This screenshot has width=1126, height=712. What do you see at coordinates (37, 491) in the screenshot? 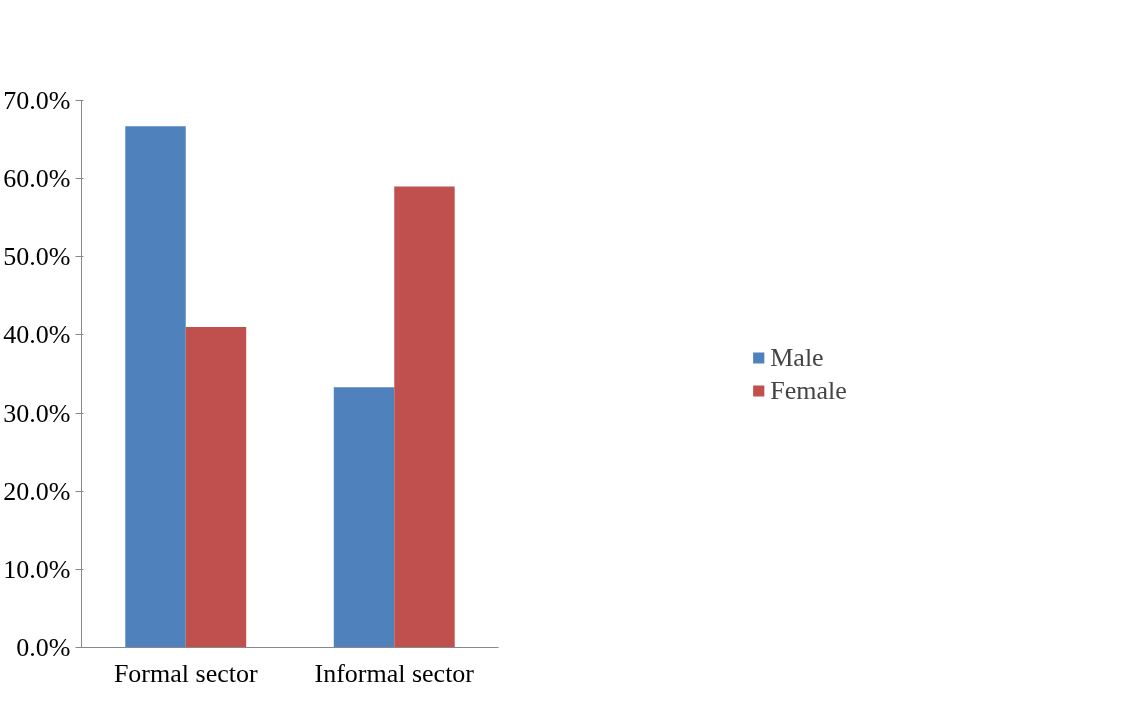
I see `y-tick-label: 20.0%` at bounding box center [37, 491].